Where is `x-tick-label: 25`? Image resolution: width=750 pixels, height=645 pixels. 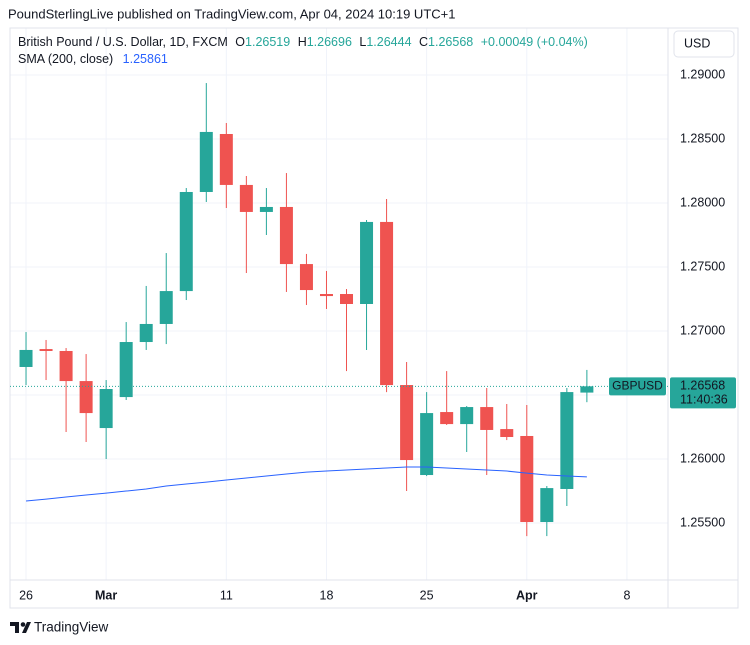
x-tick-label: 25 is located at coordinates (427, 595).